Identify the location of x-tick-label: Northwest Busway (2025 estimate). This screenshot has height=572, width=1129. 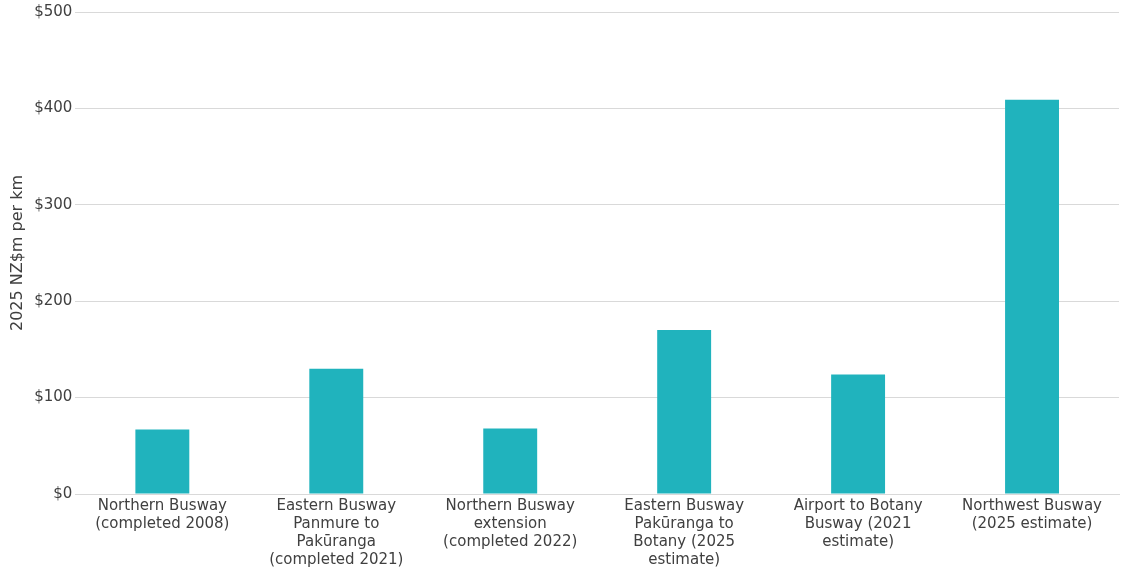
(1032, 513).